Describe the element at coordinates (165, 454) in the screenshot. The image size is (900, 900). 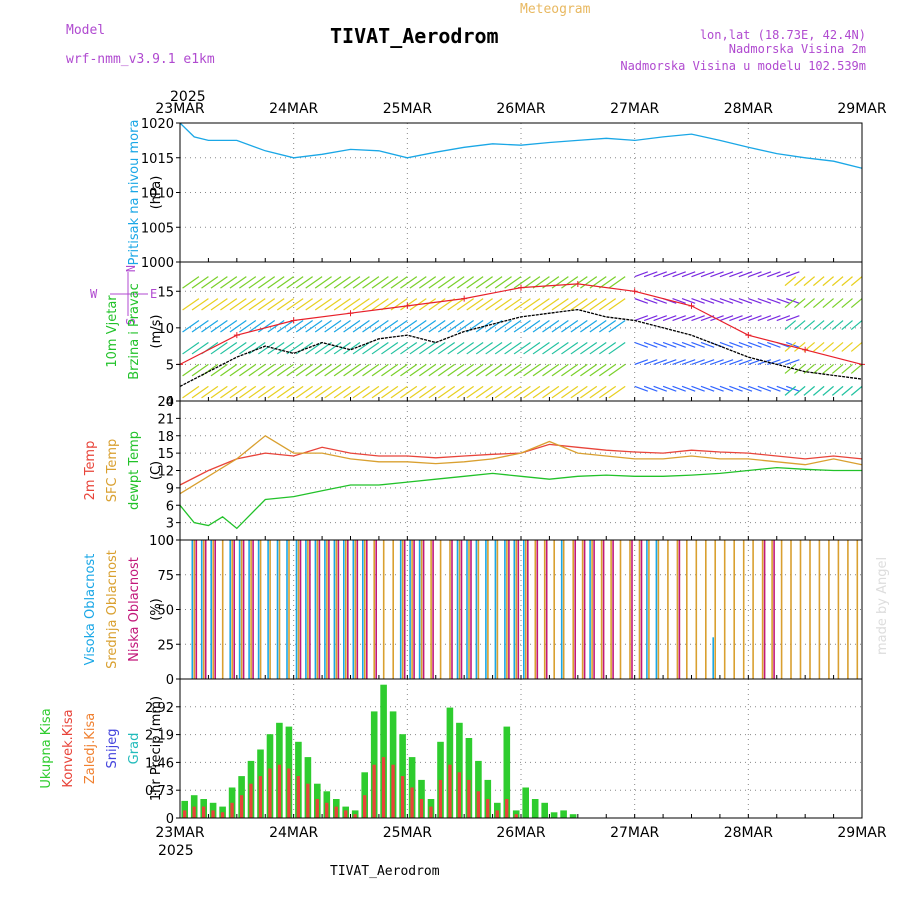
I see `y-tick-label: 15` at that location.